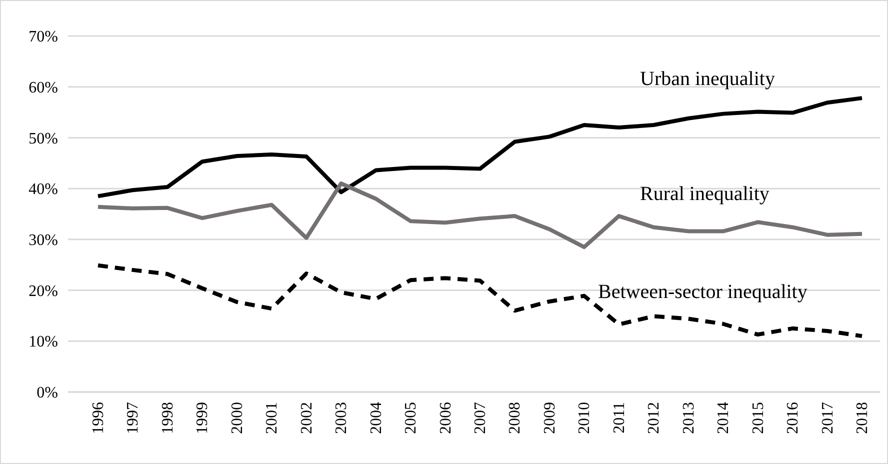  Describe the element at coordinates (707, 79) in the screenshot. I see `series-label: Urban inequality` at that location.